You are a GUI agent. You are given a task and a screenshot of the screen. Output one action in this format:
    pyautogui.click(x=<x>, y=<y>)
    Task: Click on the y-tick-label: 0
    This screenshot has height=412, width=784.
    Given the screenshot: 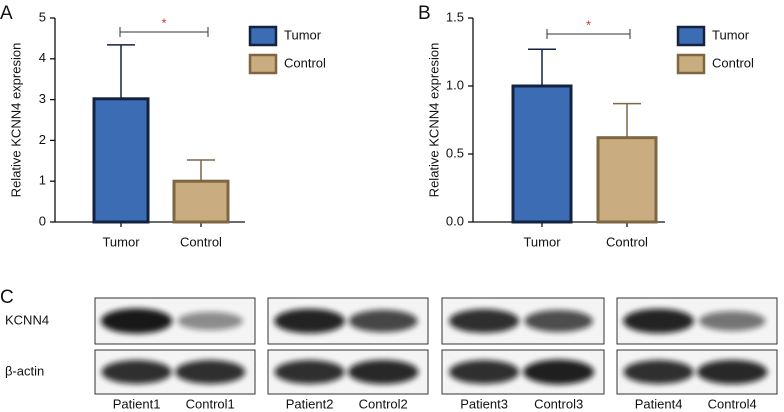 What is the action you would take?
    pyautogui.click(x=42, y=220)
    